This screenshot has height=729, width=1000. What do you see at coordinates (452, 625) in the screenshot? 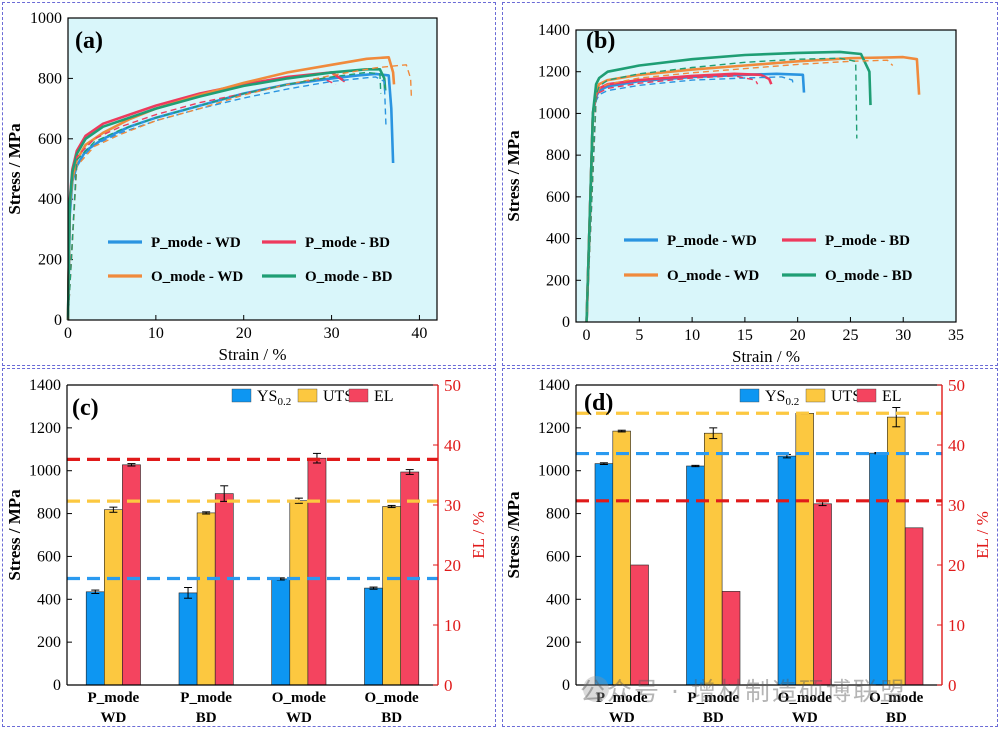
I see `y2-tick-label-c: 10` at bounding box center [452, 625].